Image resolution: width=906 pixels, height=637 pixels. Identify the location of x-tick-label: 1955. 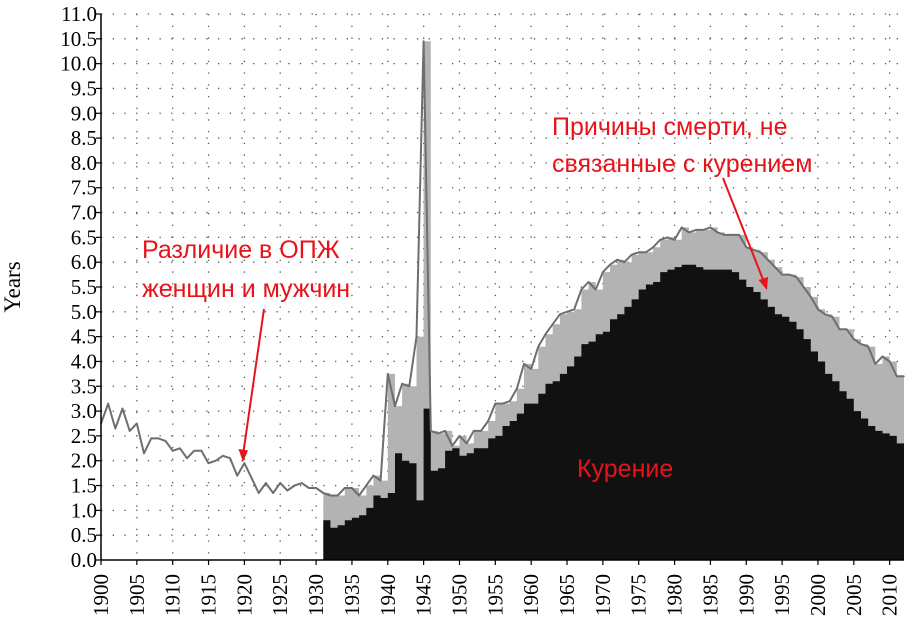
(495, 595).